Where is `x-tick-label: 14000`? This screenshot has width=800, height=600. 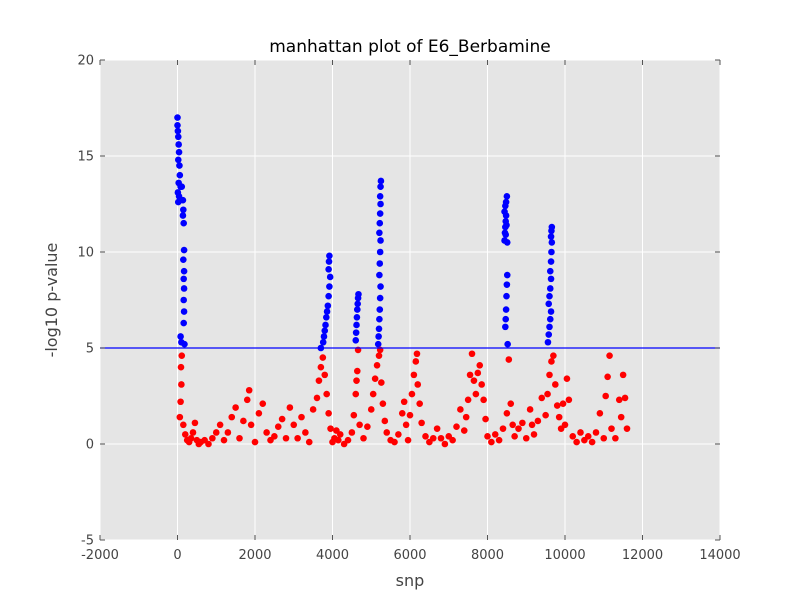
x-tick-label: 14000 is located at coordinates (719, 555).